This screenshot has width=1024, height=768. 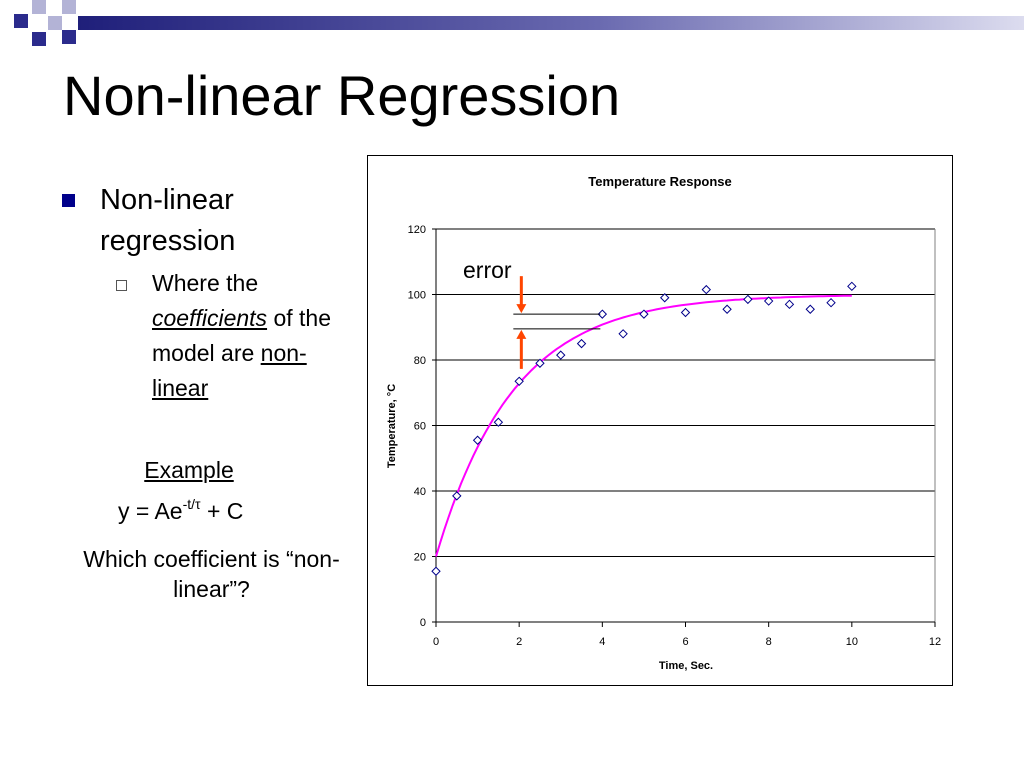 I want to click on sub-bullet-middle: of the model are, so click(x=241, y=335).